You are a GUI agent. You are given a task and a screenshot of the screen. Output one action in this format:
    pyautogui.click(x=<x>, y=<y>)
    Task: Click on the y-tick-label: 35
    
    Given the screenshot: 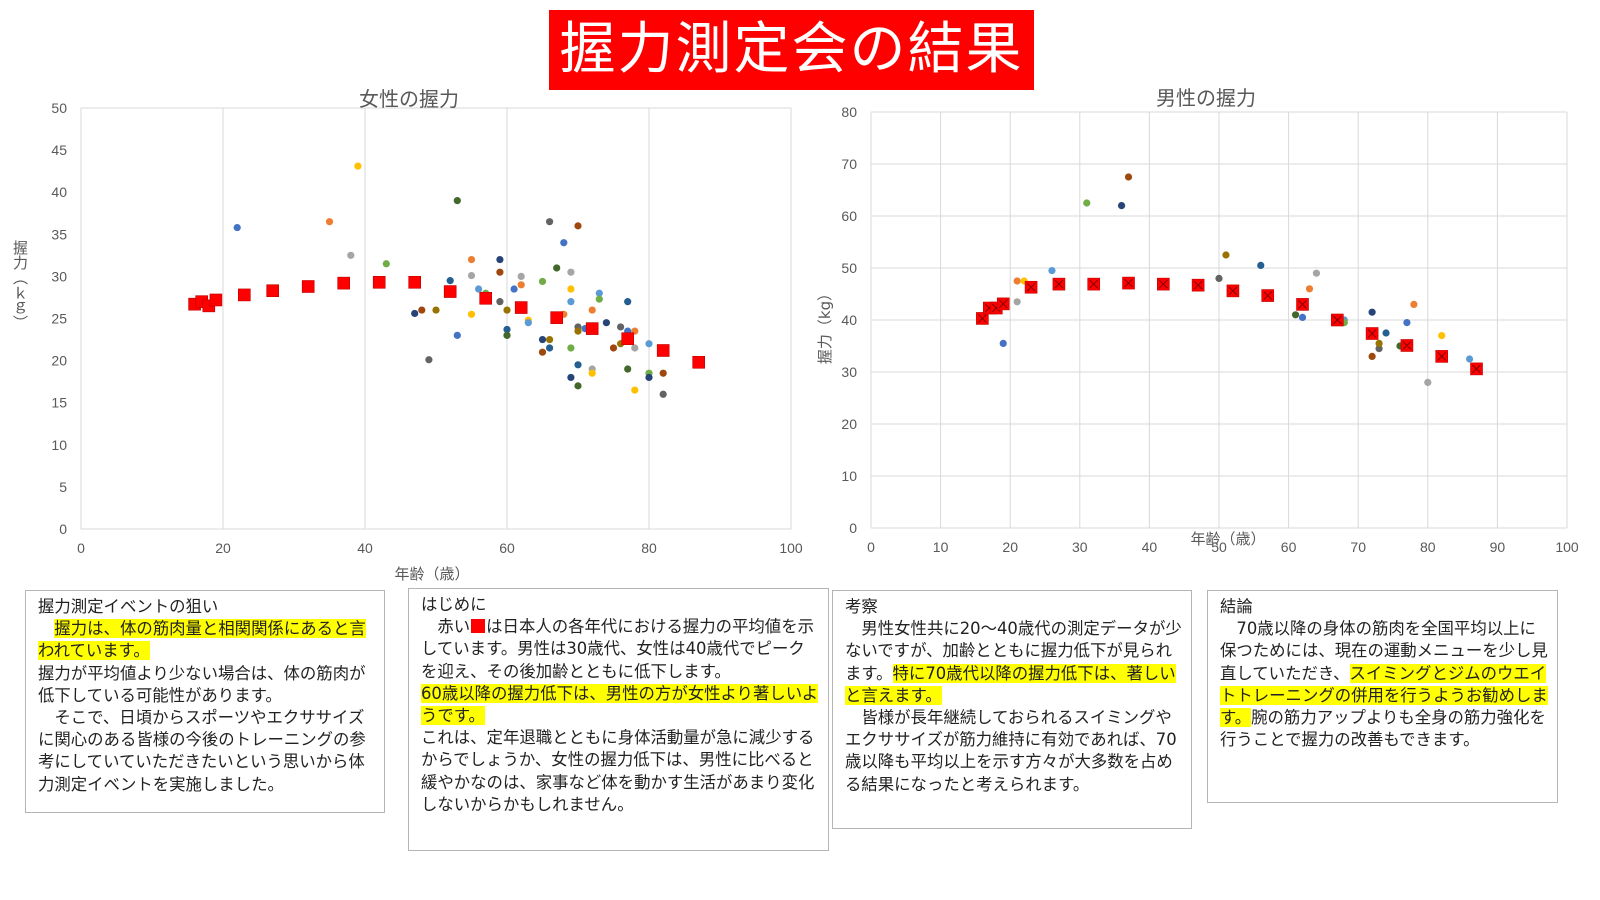 What is the action you would take?
    pyautogui.click(x=59, y=234)
    